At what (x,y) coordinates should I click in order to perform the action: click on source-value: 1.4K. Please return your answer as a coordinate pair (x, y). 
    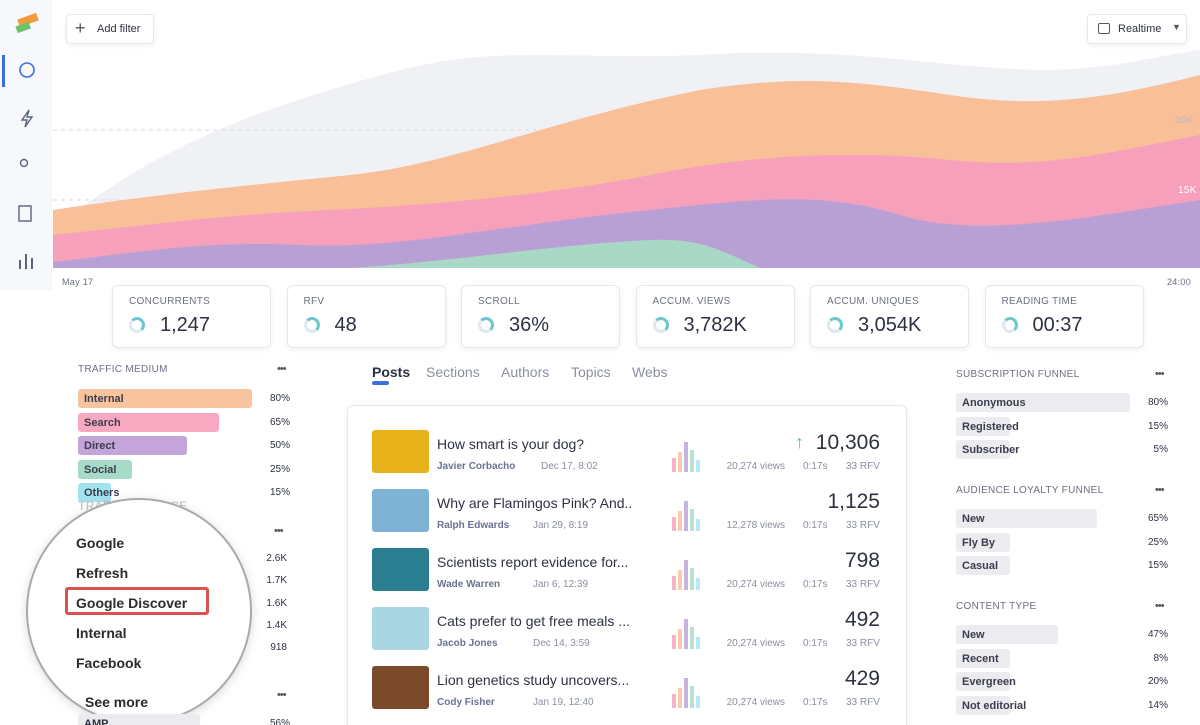
    Looking at the image, I should click on (276, 625).